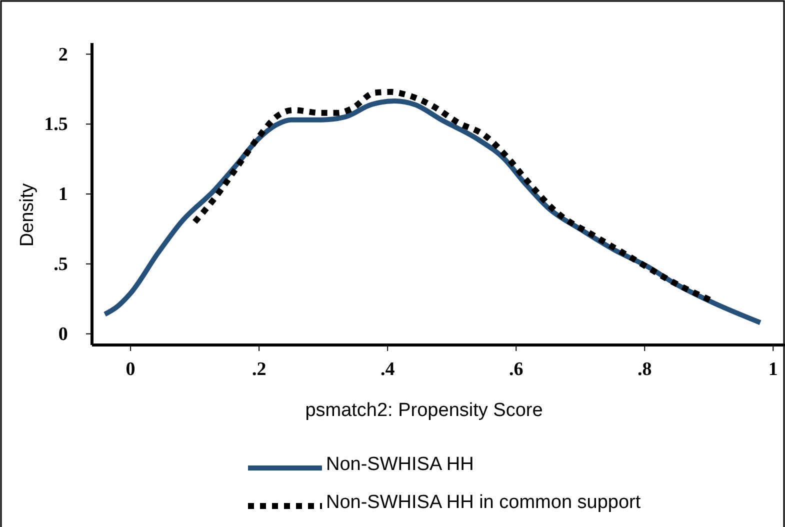 Image resolution: width=785 pixels, height=527 pixels. I want to click on x-axis-title: psmatch2: Propensity Score, so click(424, 410).